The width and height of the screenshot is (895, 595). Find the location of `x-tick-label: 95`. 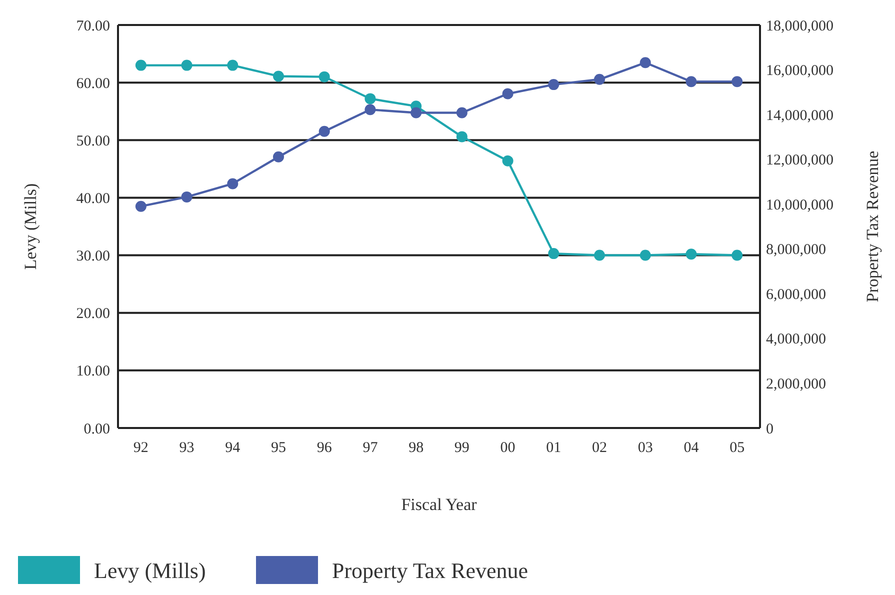

x-tick-label: 95 is located at coordinates (278, 448).